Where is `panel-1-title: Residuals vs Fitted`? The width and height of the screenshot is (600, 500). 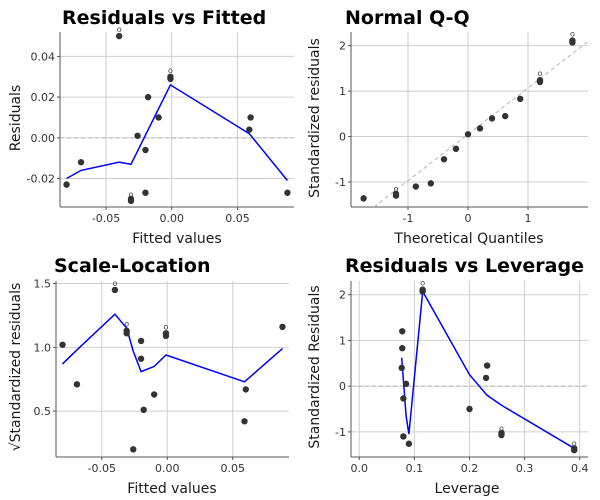
panel-1-title: Residuals vs Fitted is located at coordinates (164, 18).